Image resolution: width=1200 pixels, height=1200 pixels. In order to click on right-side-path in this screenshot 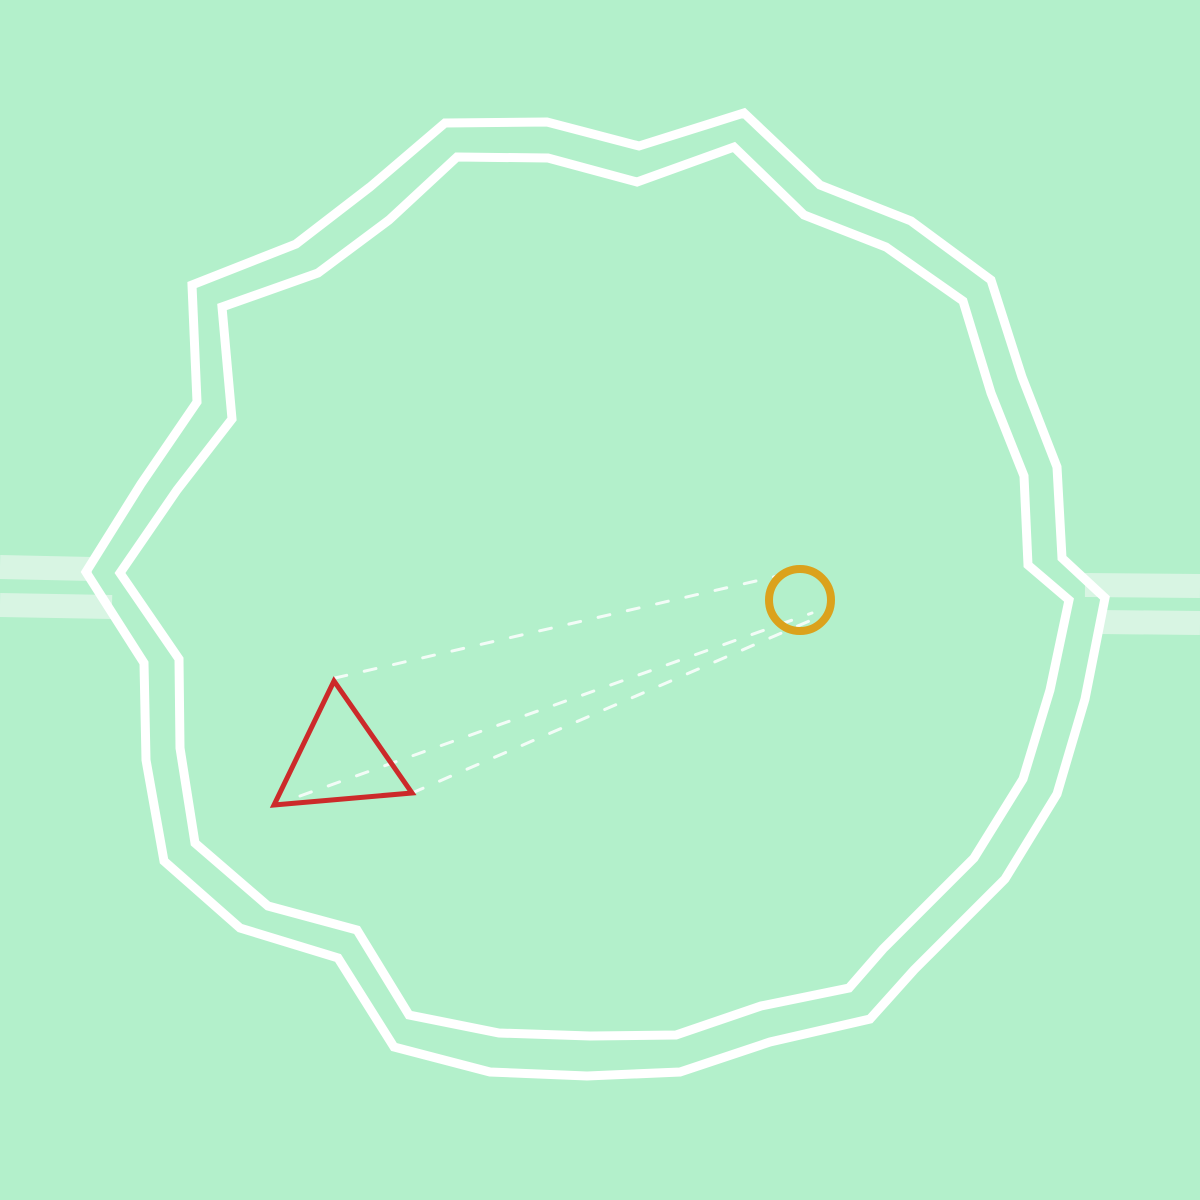, I will do `click(1142, 604)`.